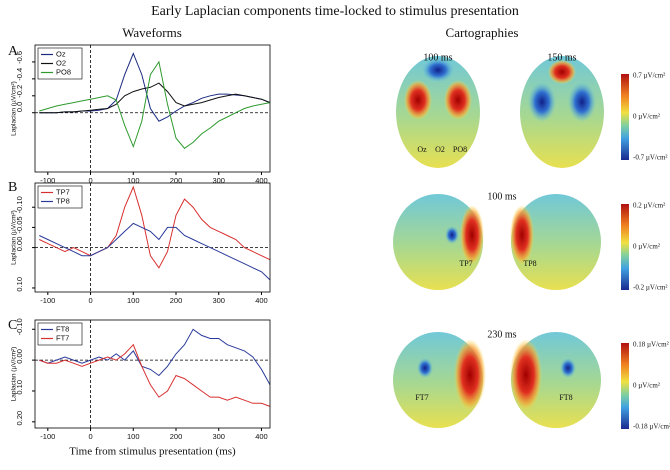  I want to click on legend-label: O2, so click(61, 62).